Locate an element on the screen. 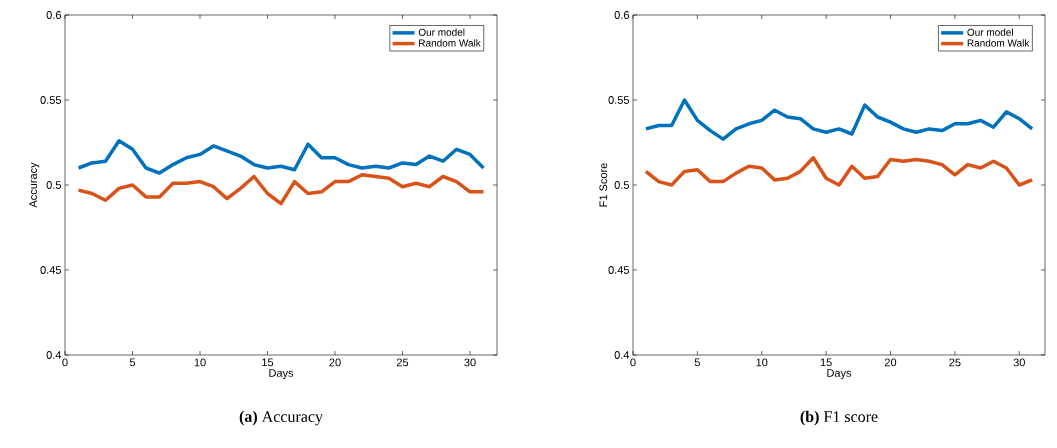  y-axis-title: Accuracy is located at coordinates (34, 185).